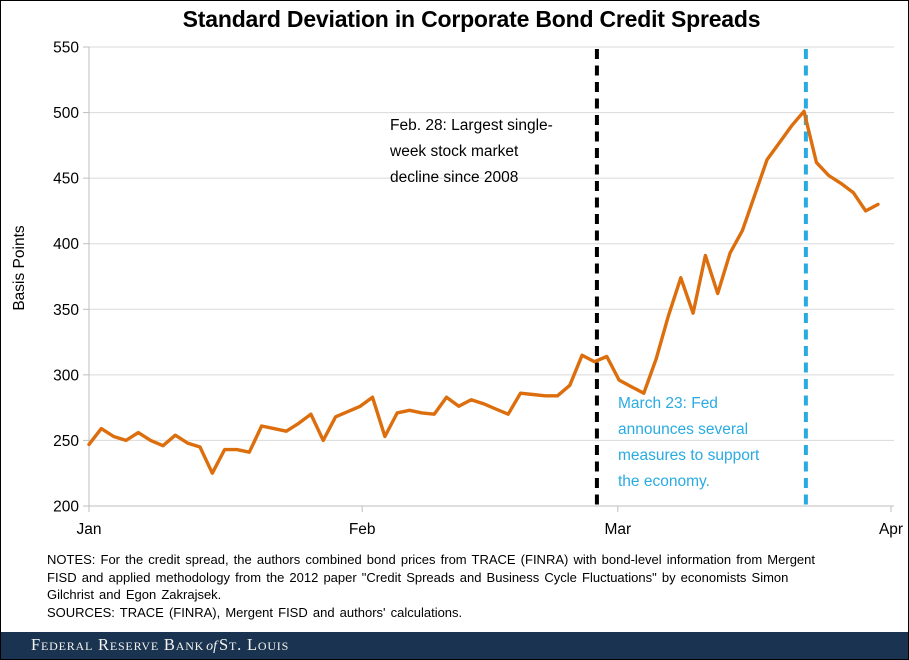  I want to click on y-tick-label: 500, so click(66, 113).